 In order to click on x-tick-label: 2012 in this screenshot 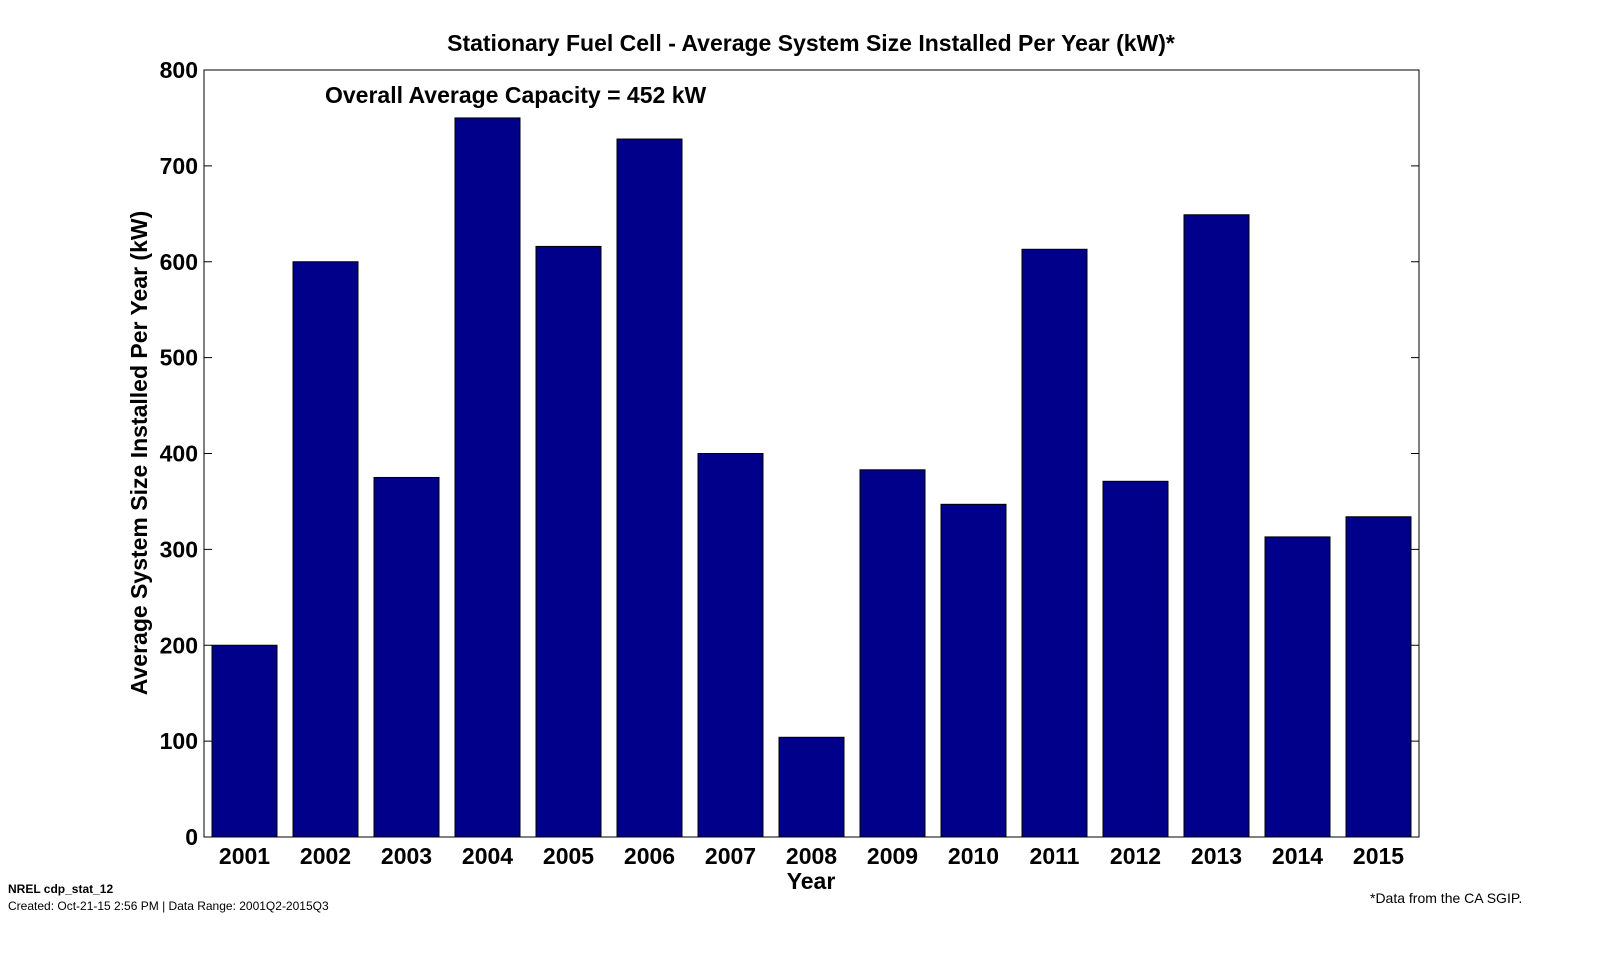, I will do `click(1135, 856)`.